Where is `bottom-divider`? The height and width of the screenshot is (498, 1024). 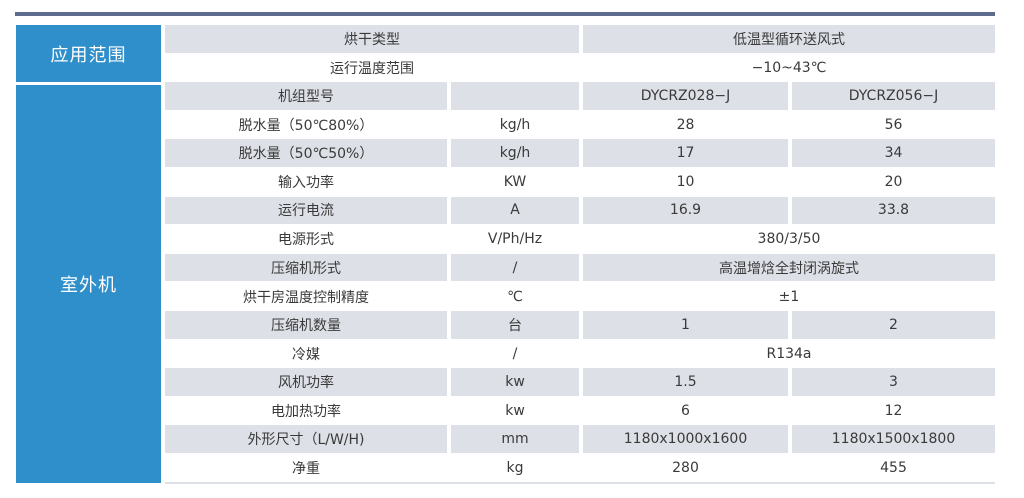 bottom-divider is located at coordinates (580, 483).